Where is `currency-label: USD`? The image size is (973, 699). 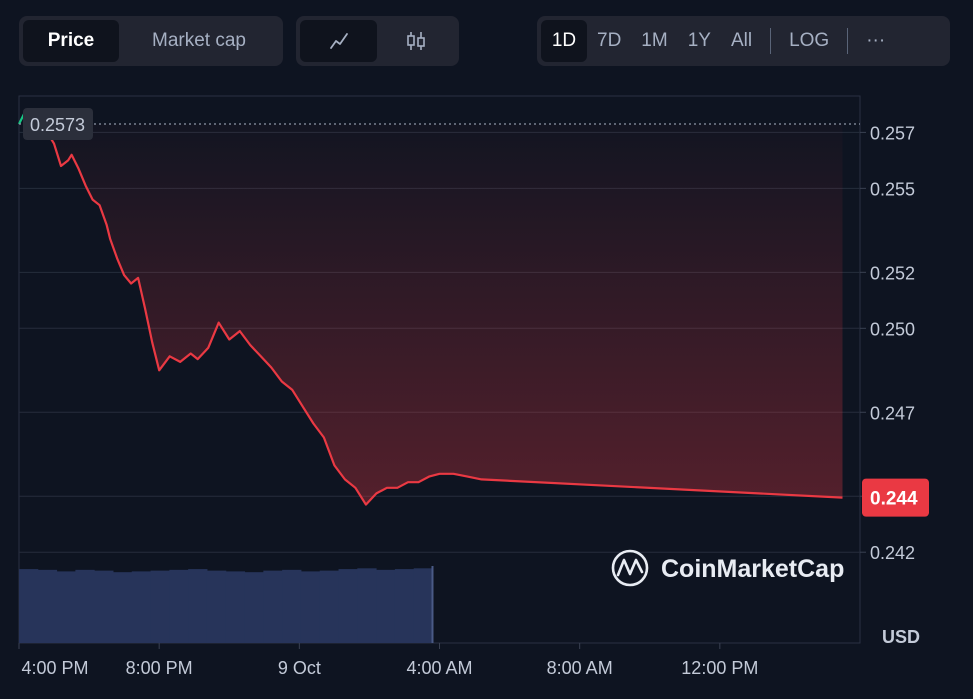 currency-label: USD is located at coordinates (901, 637).